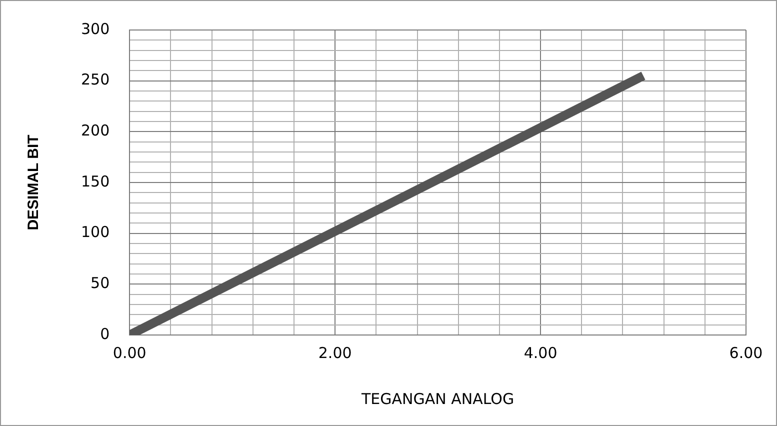 This screenshot has width=777, height=426. Describe the element at coordinates (95, 131) in the screenshot. I see `y-tick-label: 200` at that location.